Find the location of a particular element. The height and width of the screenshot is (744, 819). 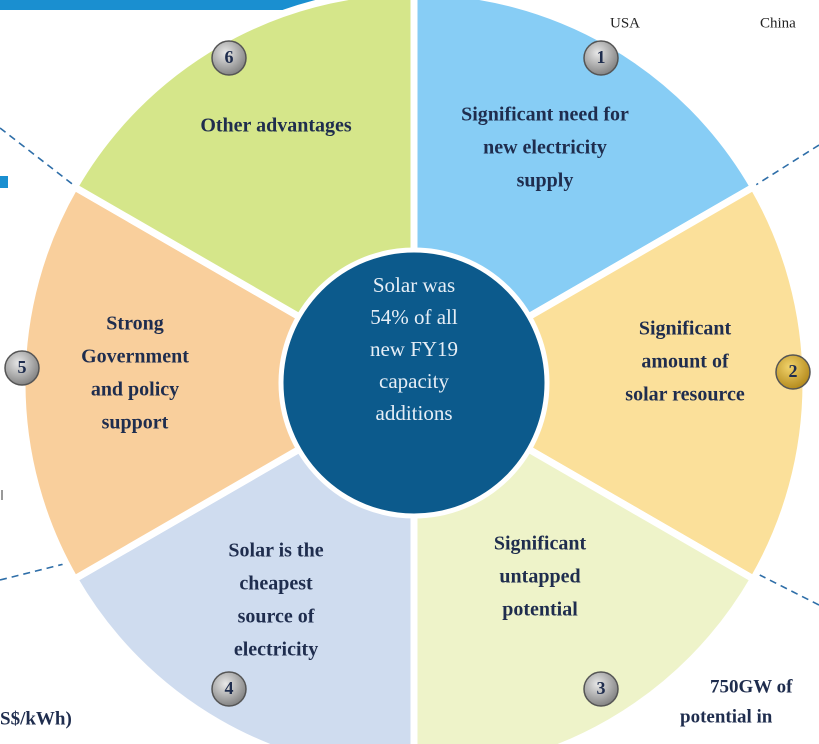

fragment: 750GW of is located at coordinates (751, 686).